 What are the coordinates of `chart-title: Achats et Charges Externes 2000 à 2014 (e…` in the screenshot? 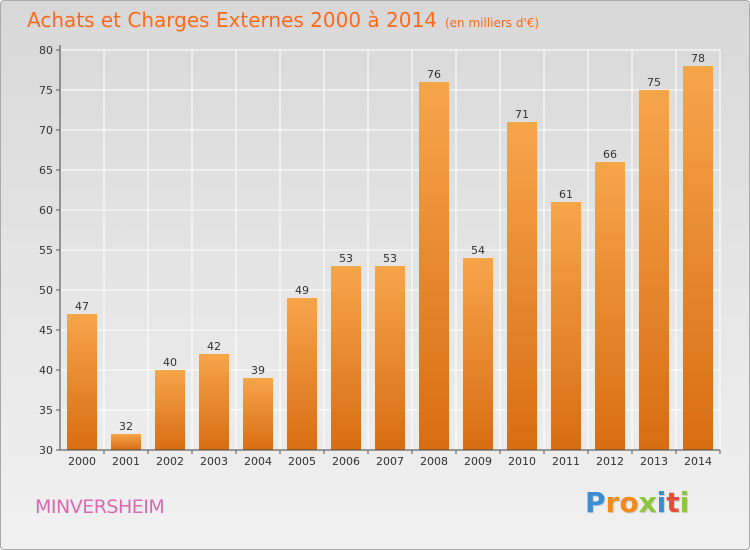 It's located at (283, 20).